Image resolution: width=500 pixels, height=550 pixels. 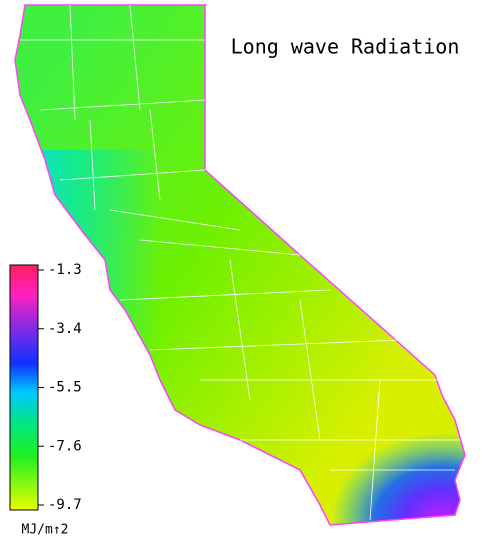 What do you see at coordinates (65, 329) in the screenshot?
I see `colorbar-tick-label: -3.4` at bounding box center [65, 329].